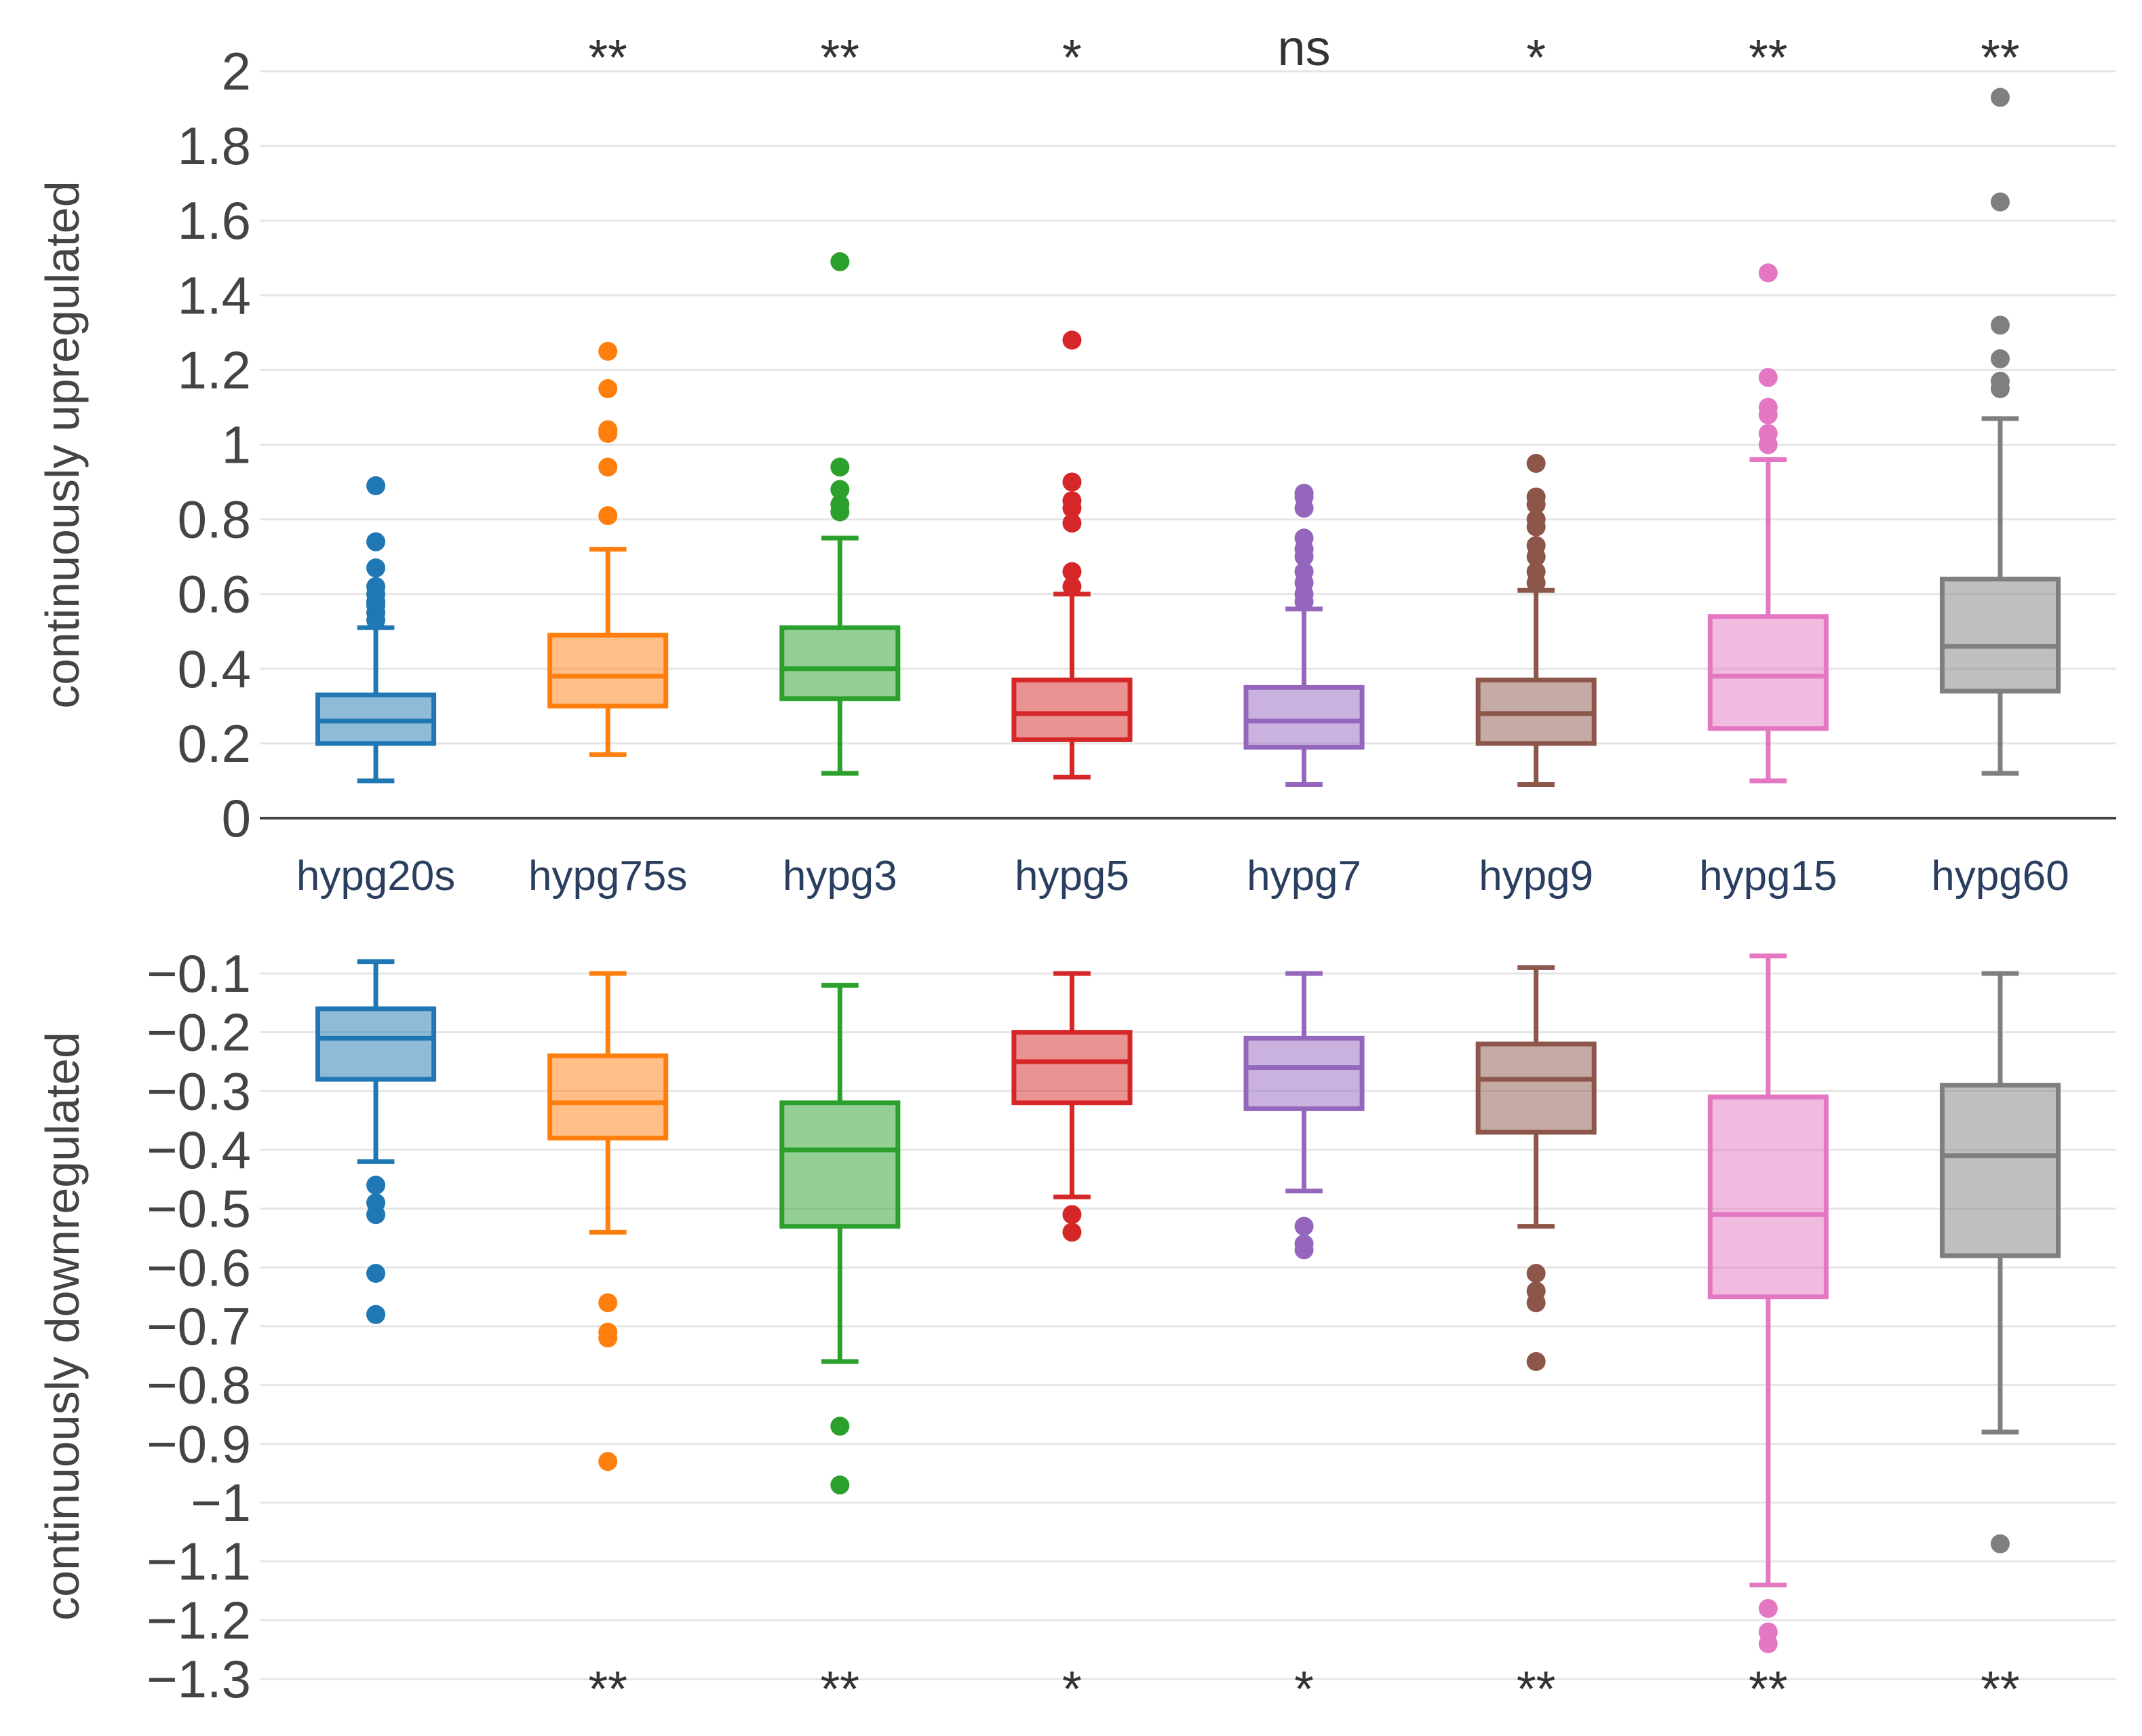 The width and height of the screenshot is (2142, 1736). Describe the element at coordinates (1072, 404) in the screenshot. I see `box-hypg5: *` at that location.